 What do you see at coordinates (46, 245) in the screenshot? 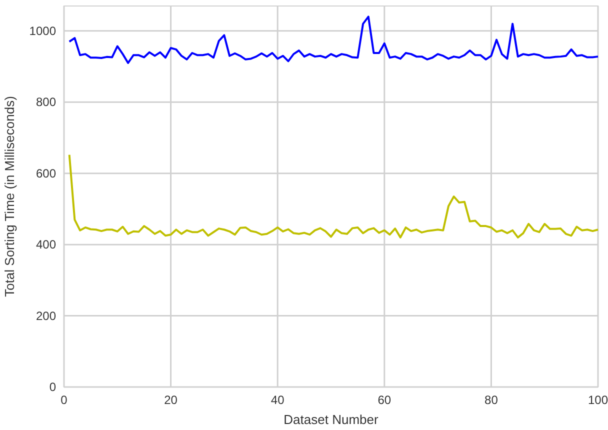
I see `y-tick-label: 400` at bounding box center [46, 245].